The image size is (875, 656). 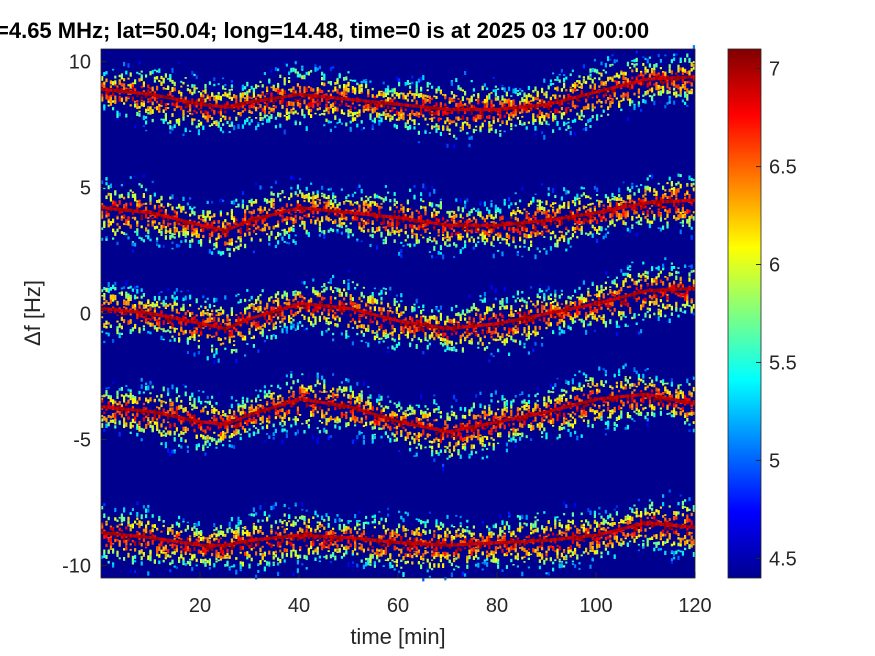 I want to click on y-tick-label: 10, so click(x=80, y=63).